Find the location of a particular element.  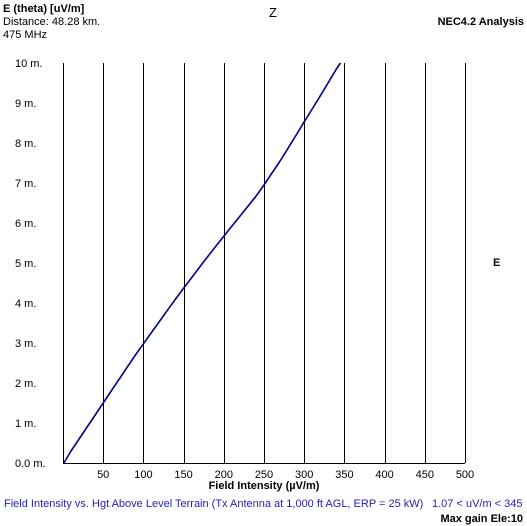

y-tick-label: 0.0 m. is located at coordinates (30, 464).